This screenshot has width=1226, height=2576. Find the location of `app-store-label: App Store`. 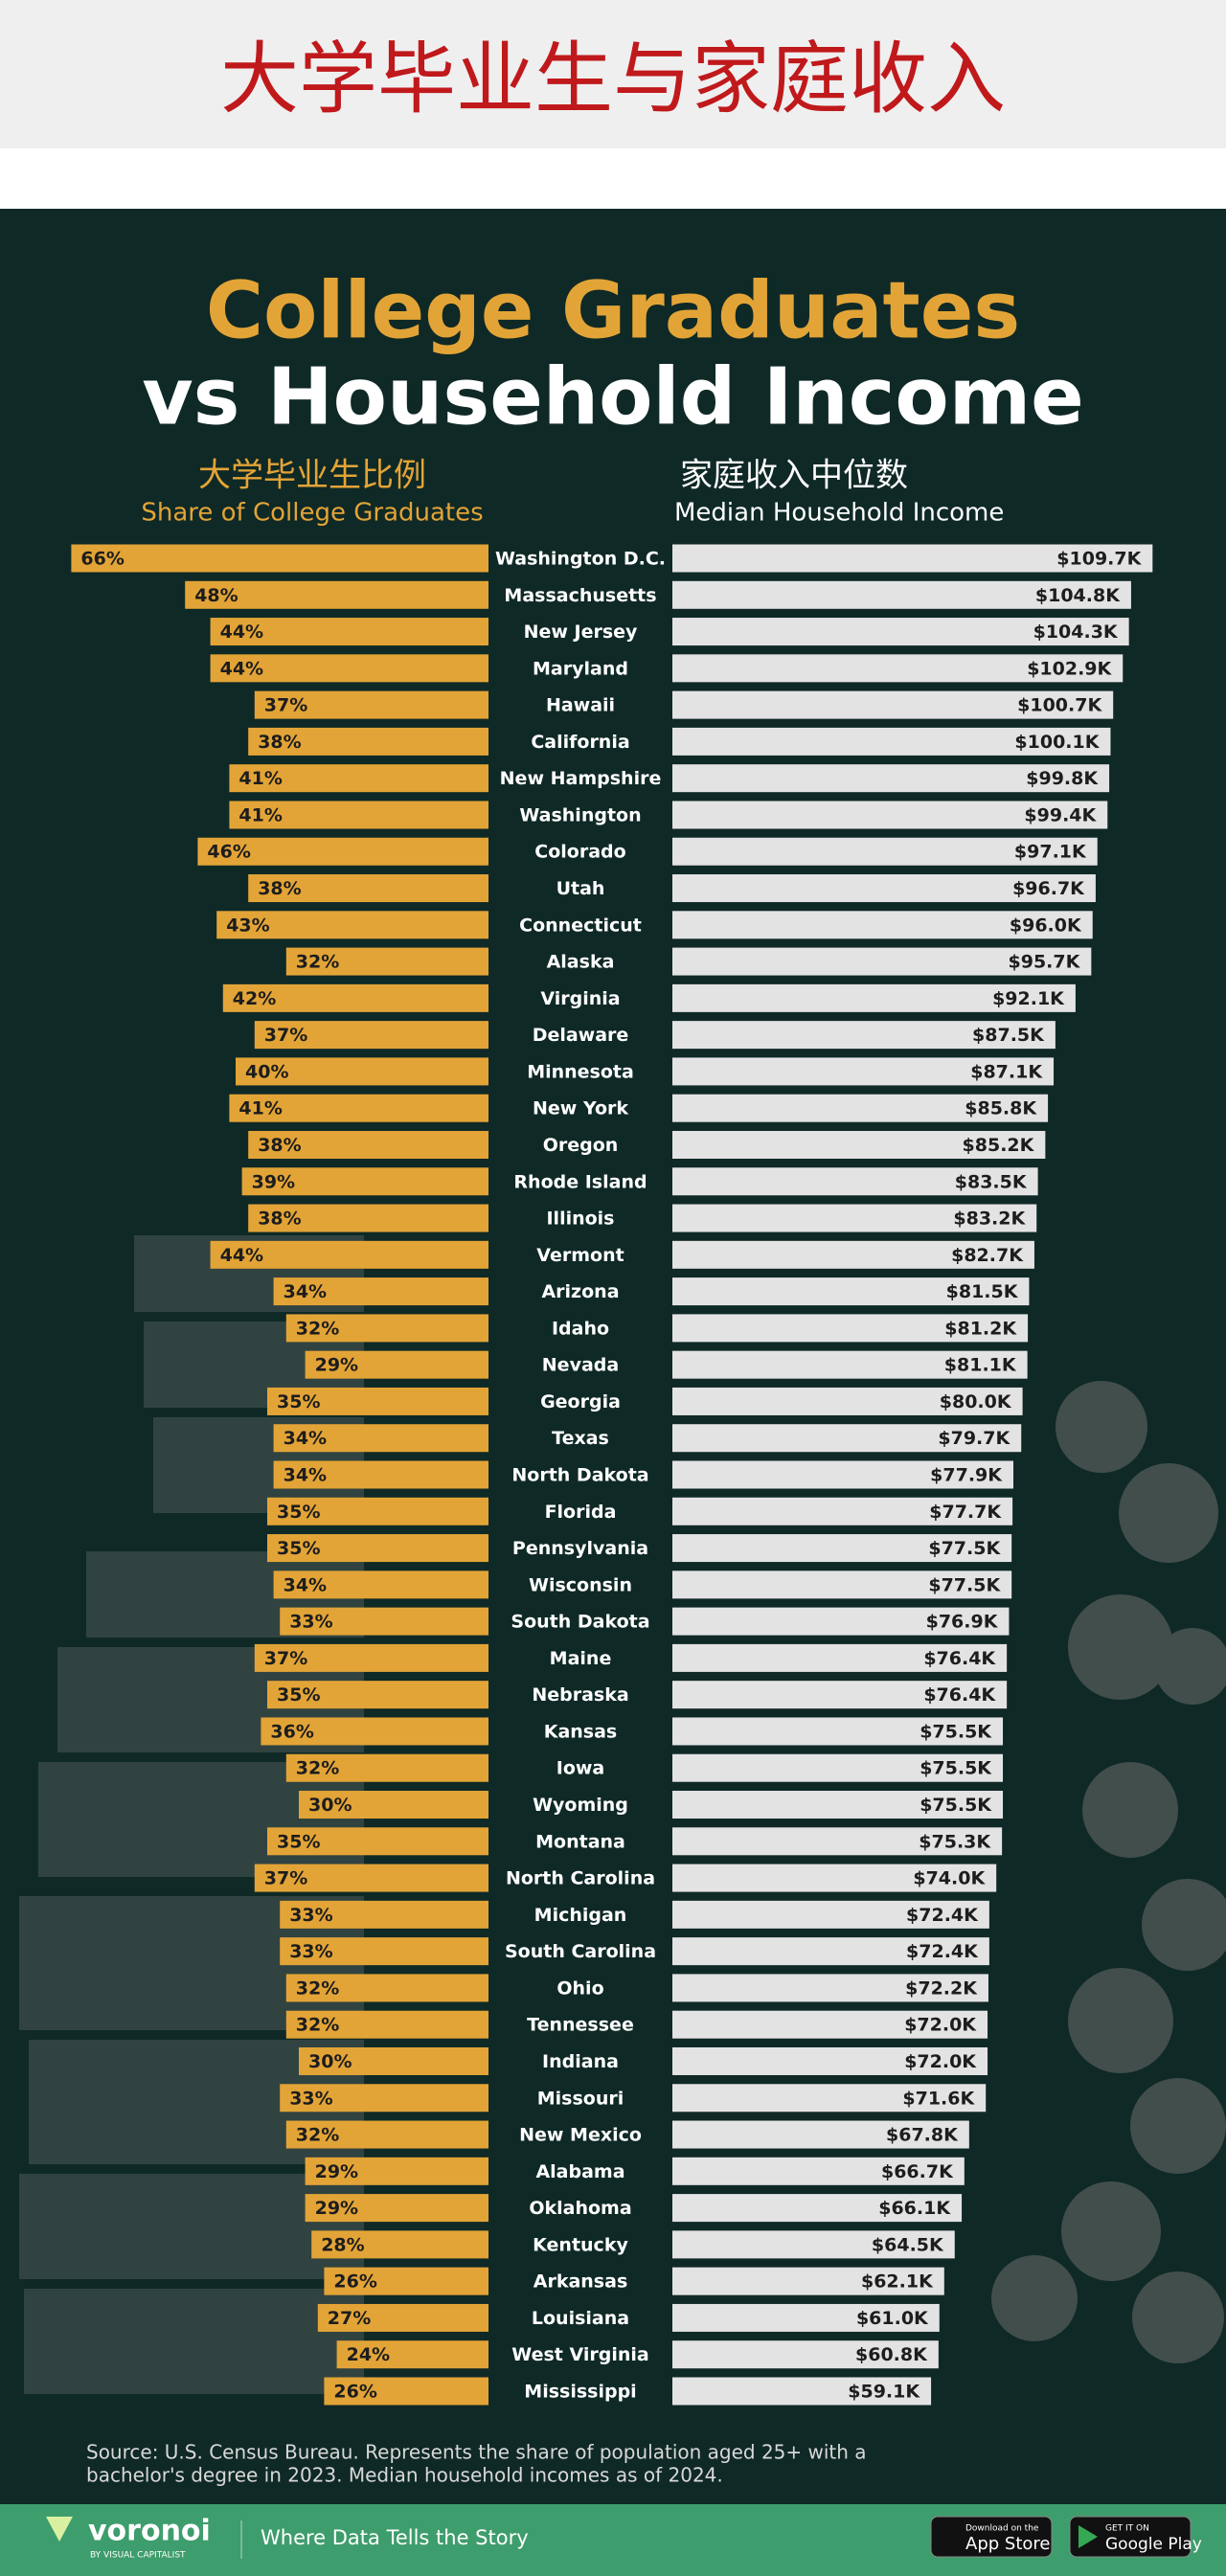

app-store-label: App Store is located at coordinates (1007, 2544).